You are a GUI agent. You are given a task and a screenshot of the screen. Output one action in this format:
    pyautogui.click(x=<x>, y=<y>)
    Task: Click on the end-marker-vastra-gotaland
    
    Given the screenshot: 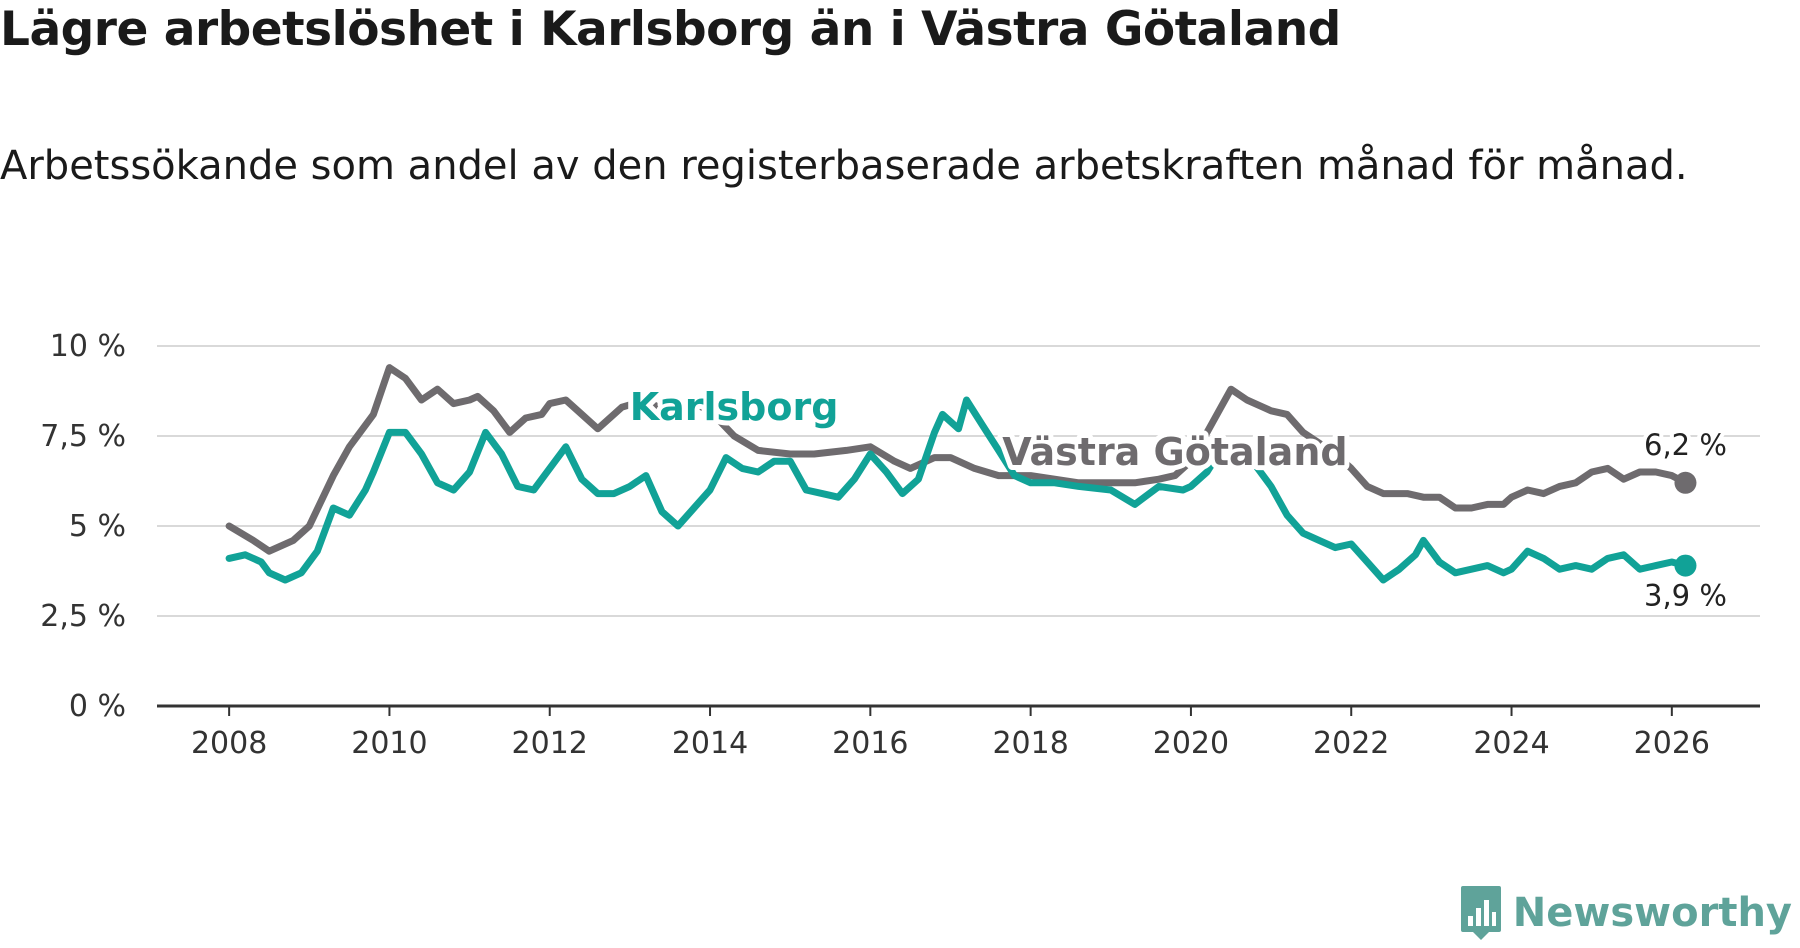 What is the action you would take?
    pyautogui.click(x=1685, y=482)
    